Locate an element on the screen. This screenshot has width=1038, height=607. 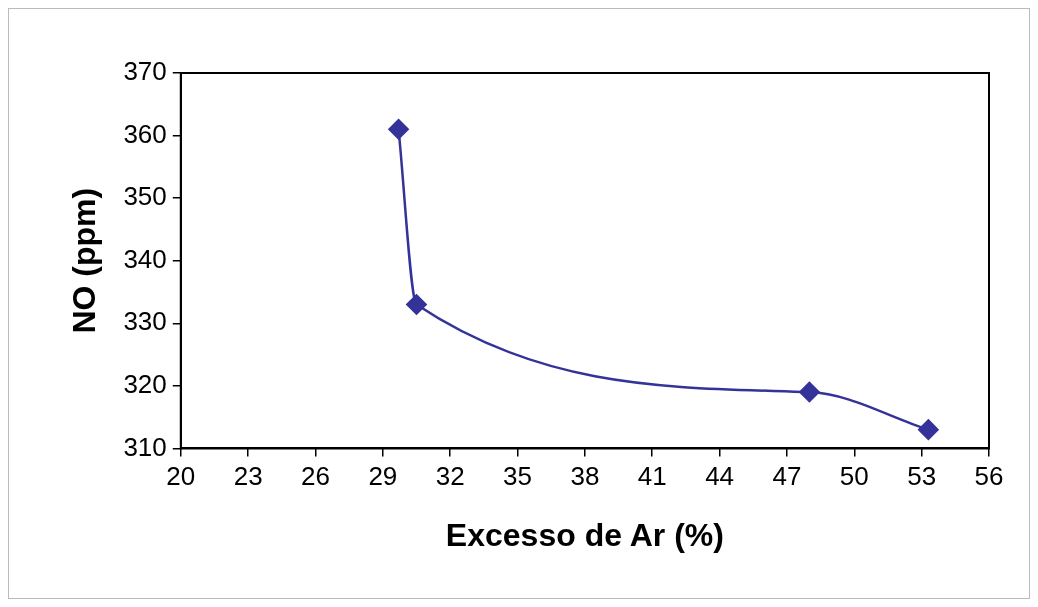
x-tick-label: 26 is located at coordinates (315, 476).